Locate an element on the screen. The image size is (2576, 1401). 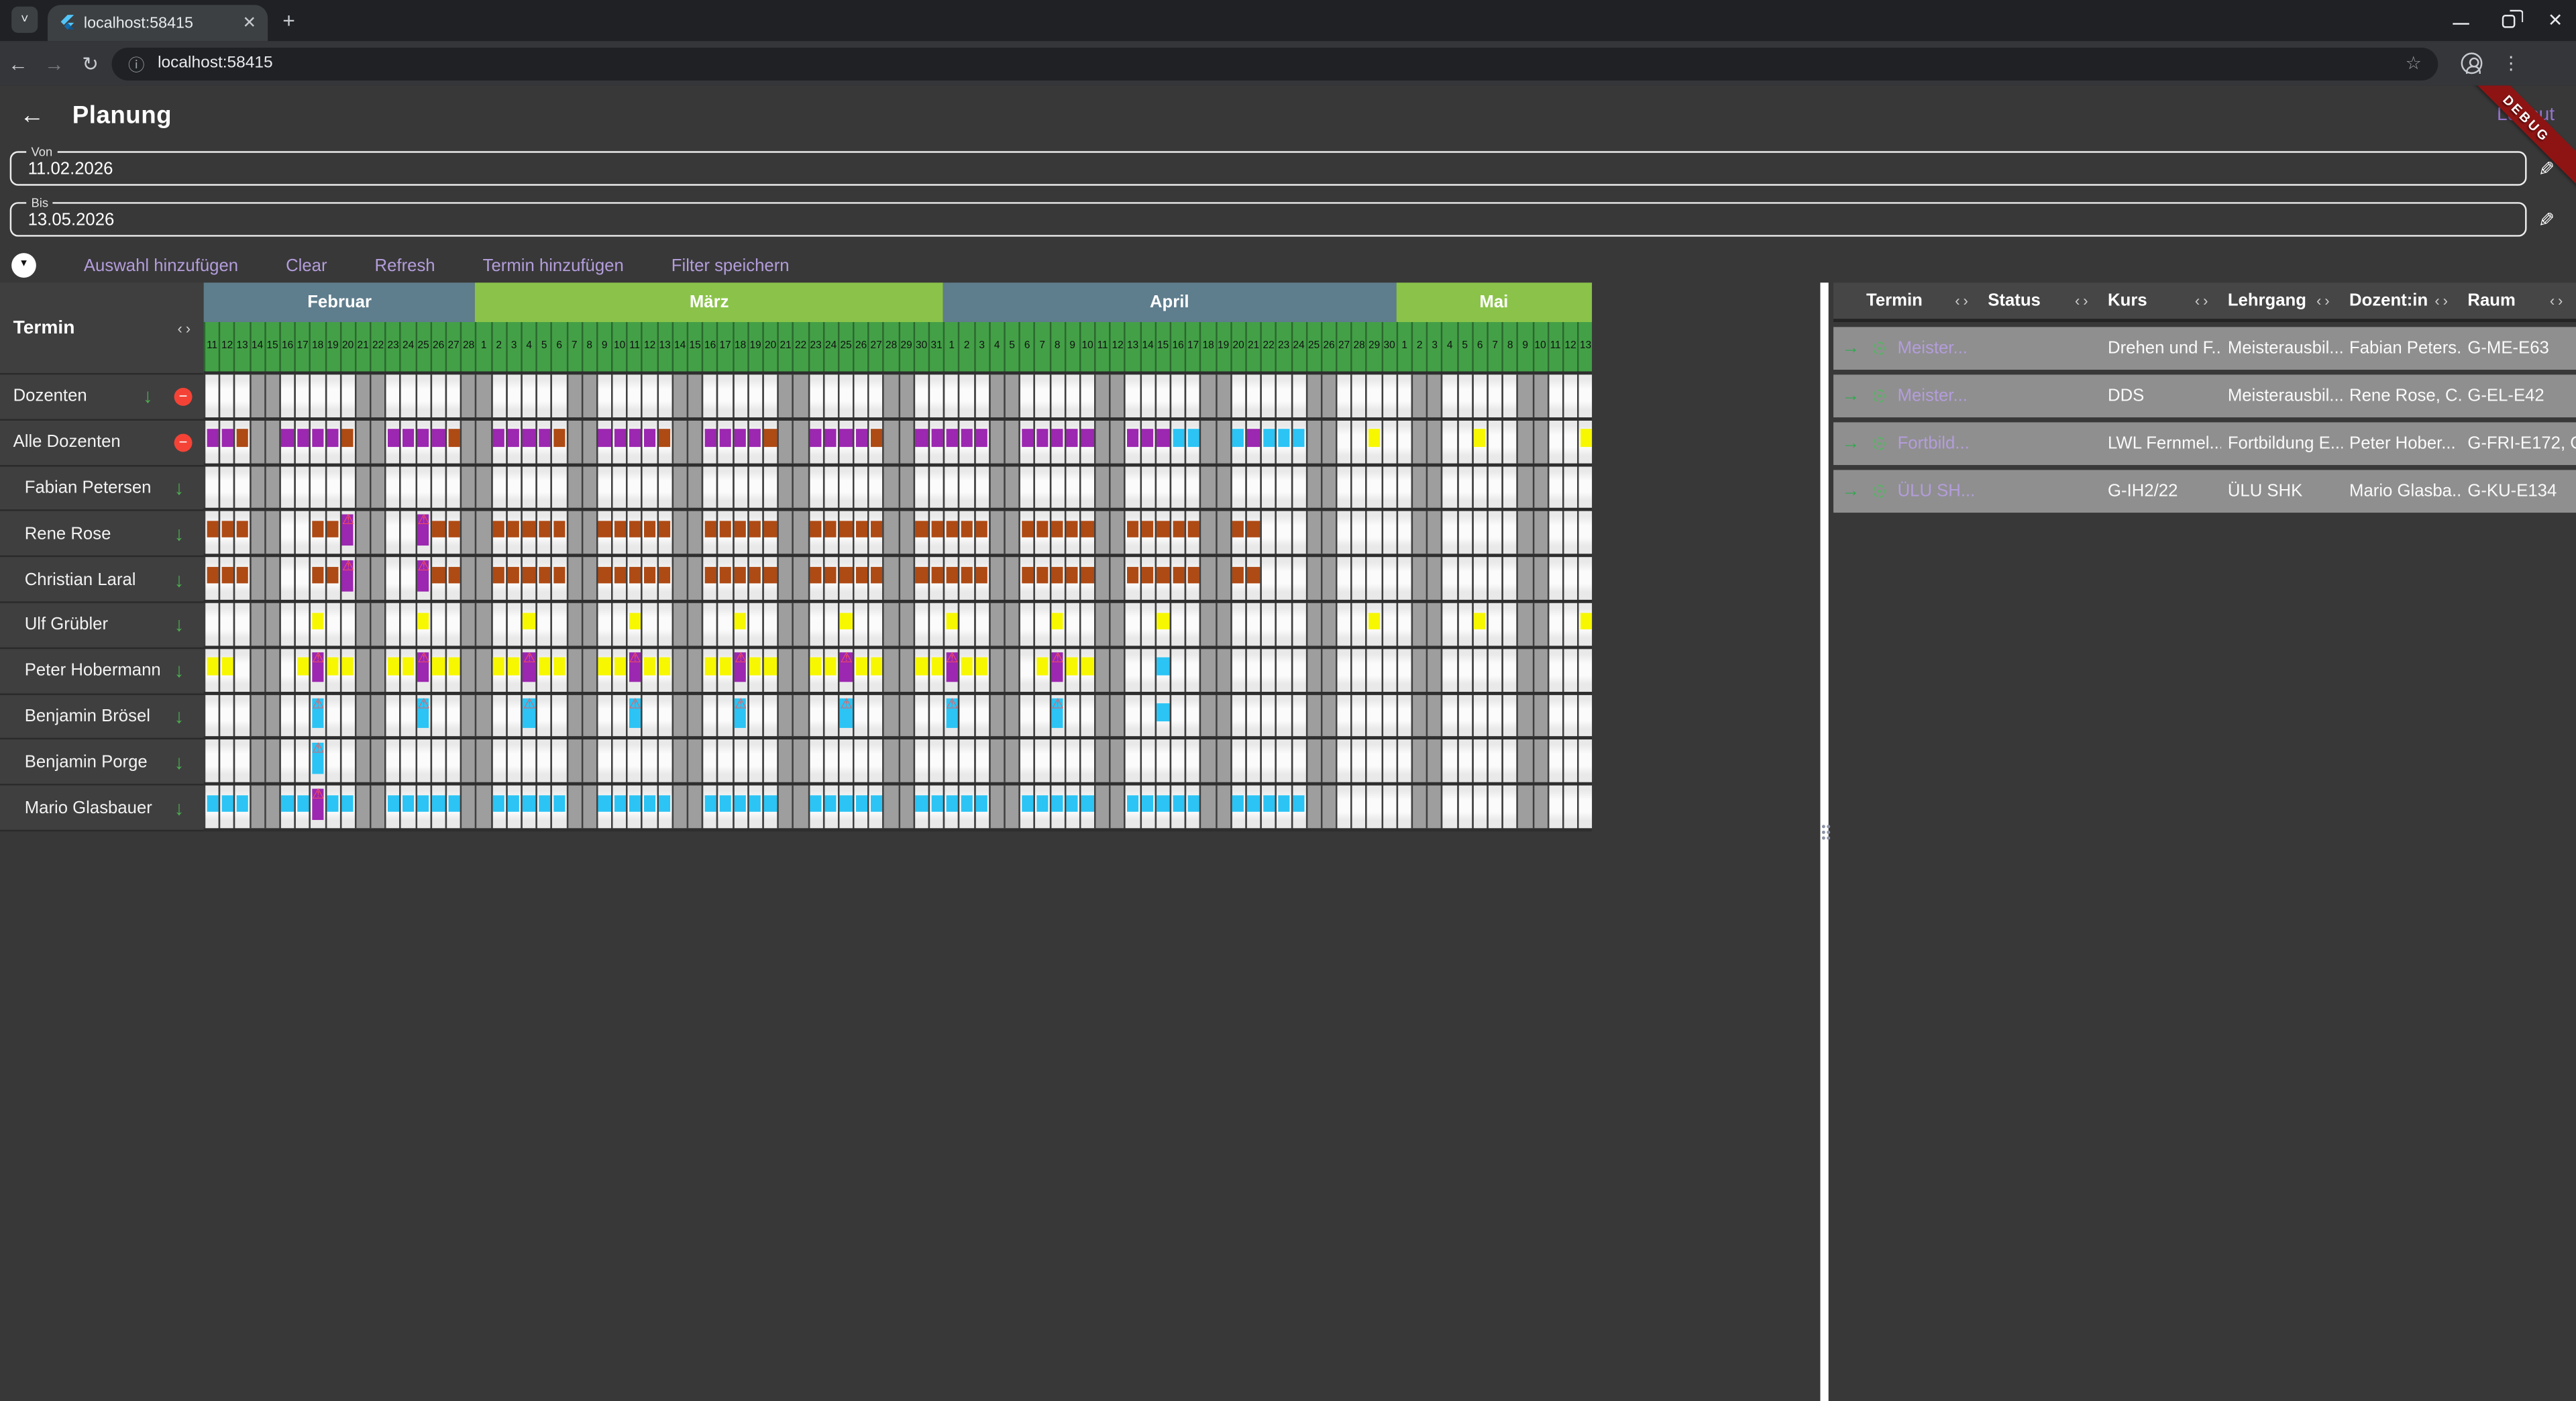
reload-button: ↻ is located at coordinates (90, 64).